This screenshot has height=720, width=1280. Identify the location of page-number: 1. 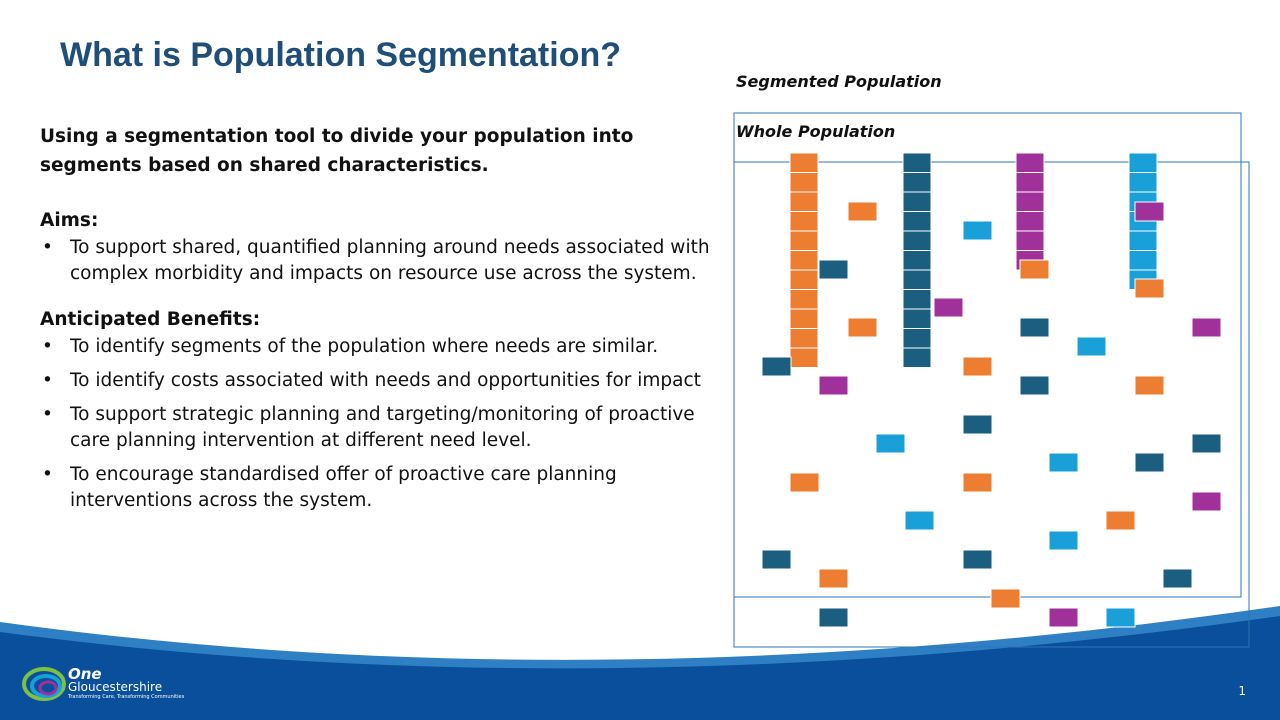
(1242, 691).